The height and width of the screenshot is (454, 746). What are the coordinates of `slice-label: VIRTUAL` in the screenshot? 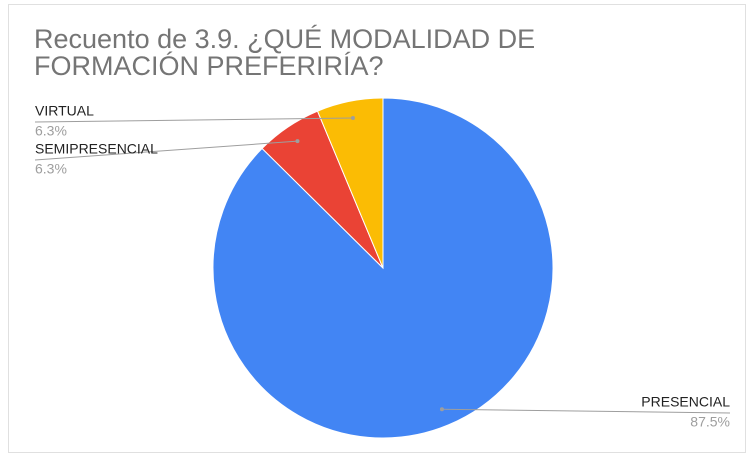 It's located at (64, 111).